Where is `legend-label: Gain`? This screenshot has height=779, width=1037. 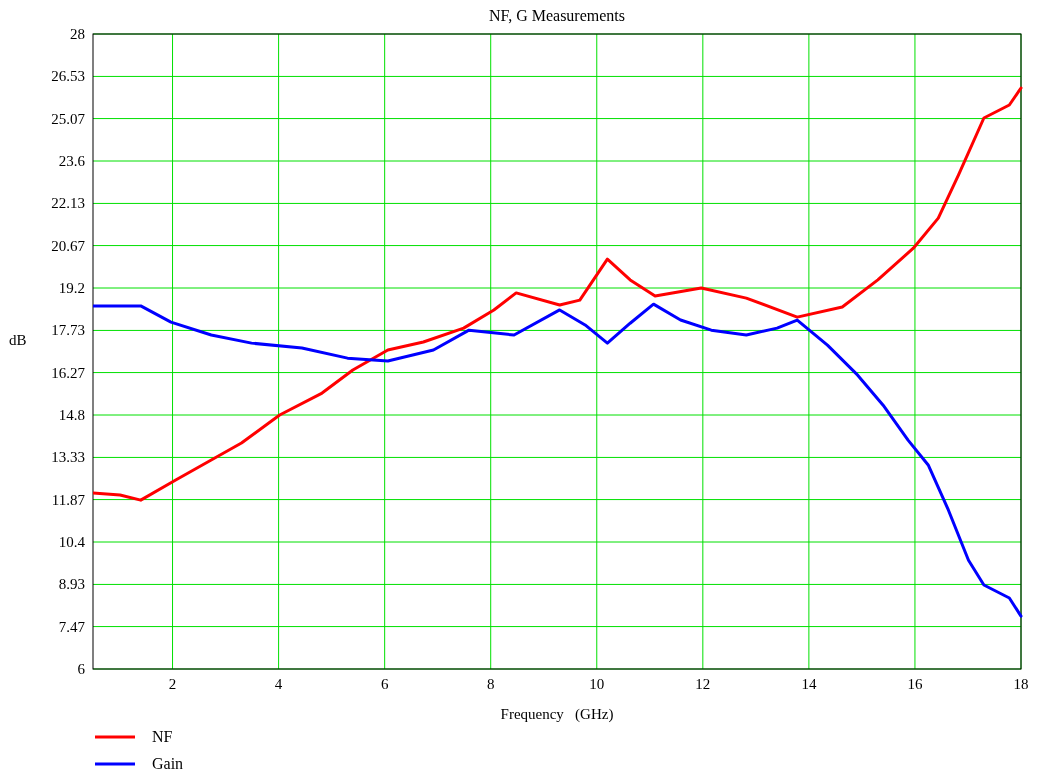
legend-label: Gain is located at coordinates (168, 763).